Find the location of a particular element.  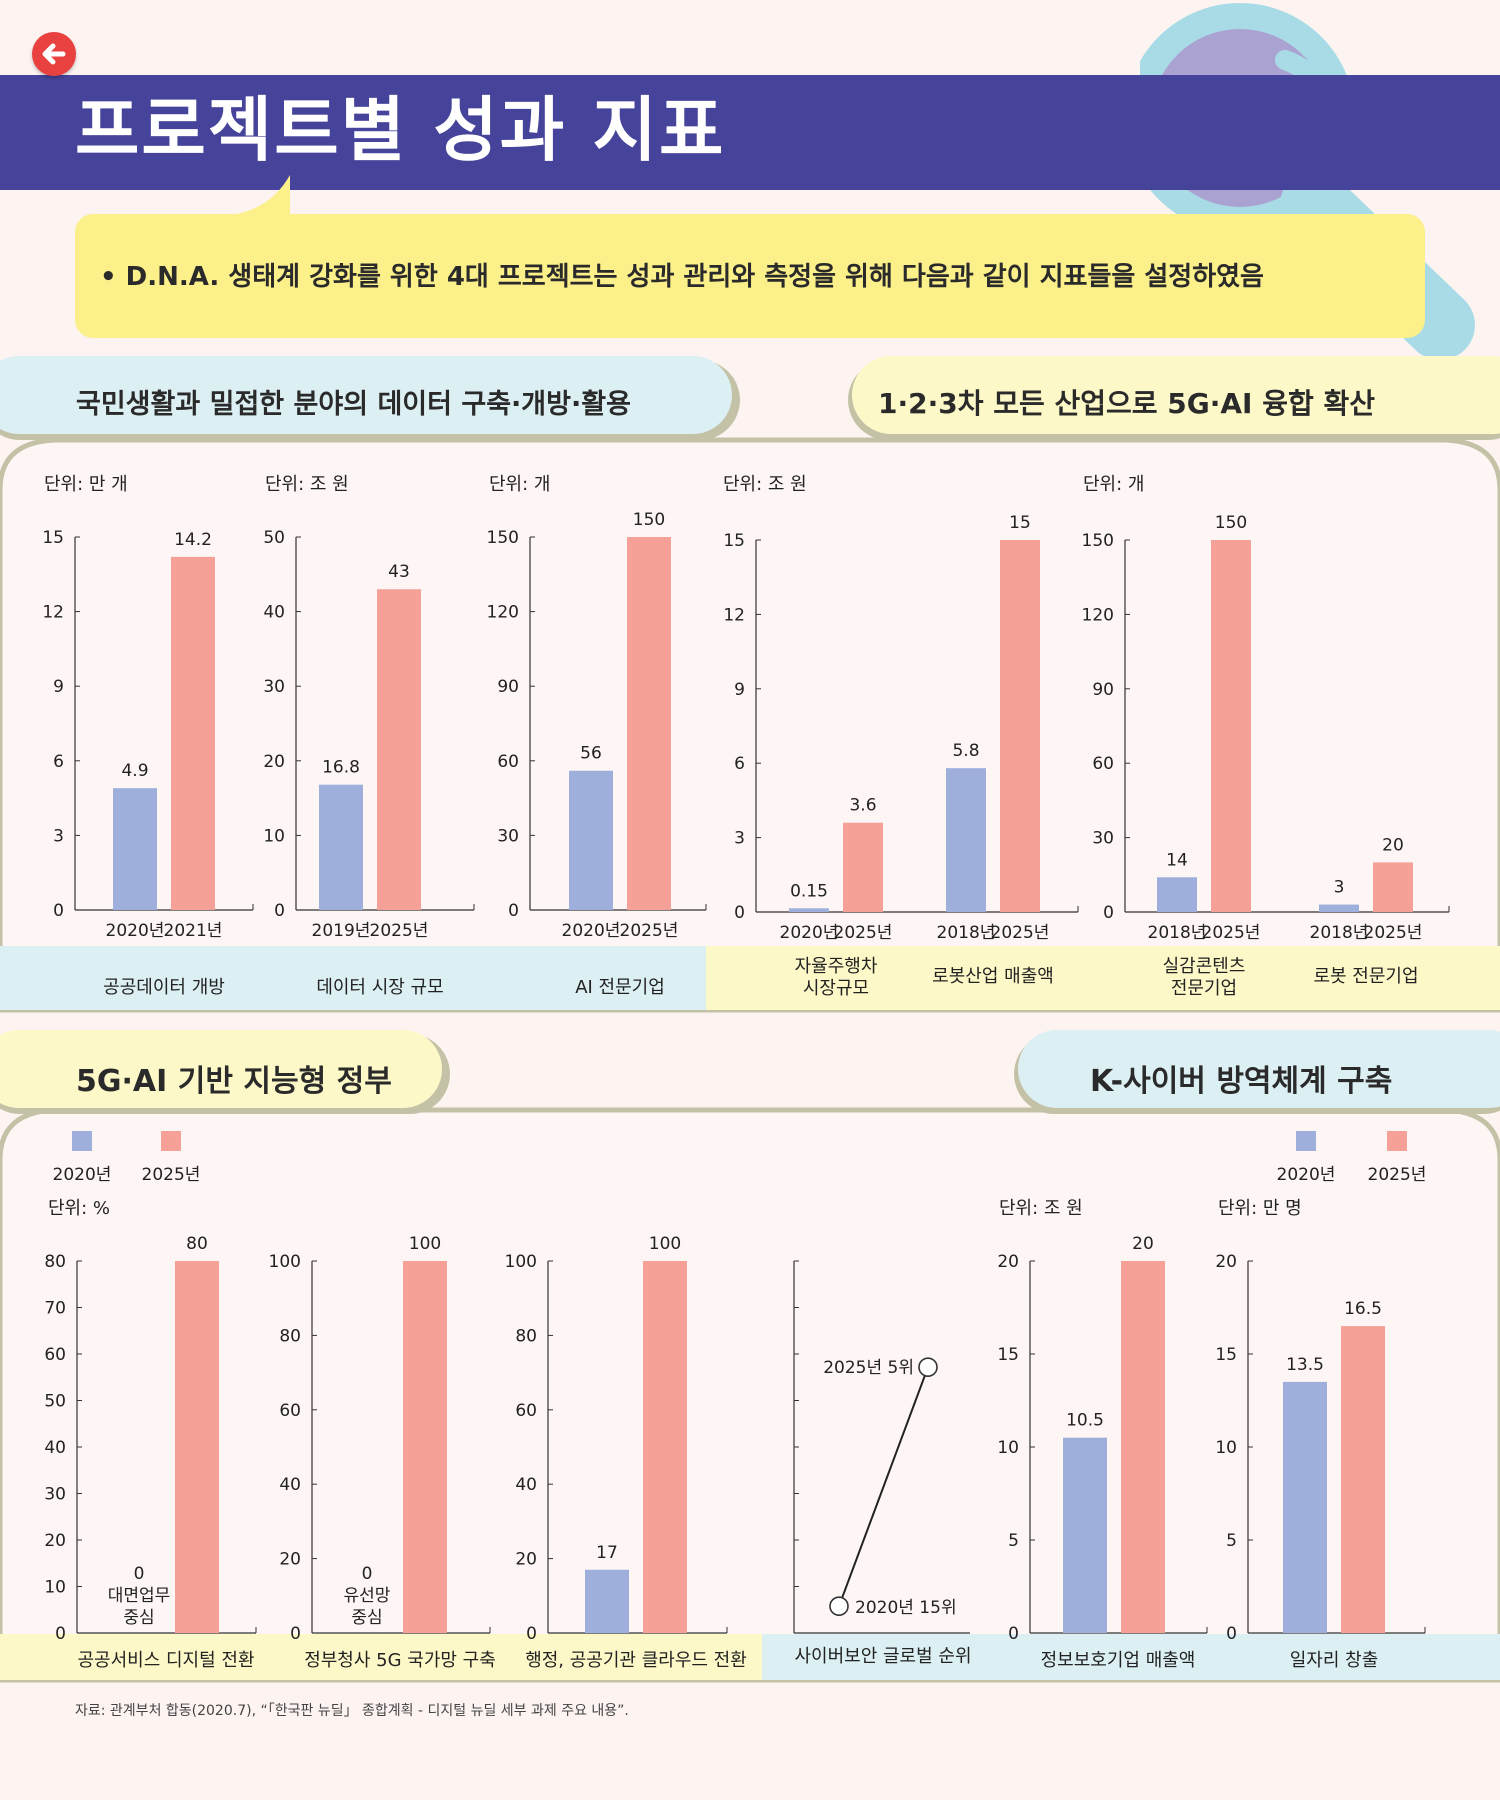

unit-label: 단위: % is located at coordinates (79, 1208).